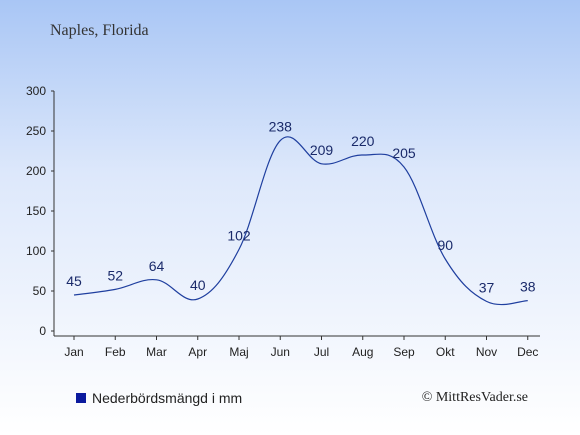 The width and height of the screenshot is (580, 435). Describe the element at coordinates (281, 127) in the screenshot. I see `data-label: 238` at that location.